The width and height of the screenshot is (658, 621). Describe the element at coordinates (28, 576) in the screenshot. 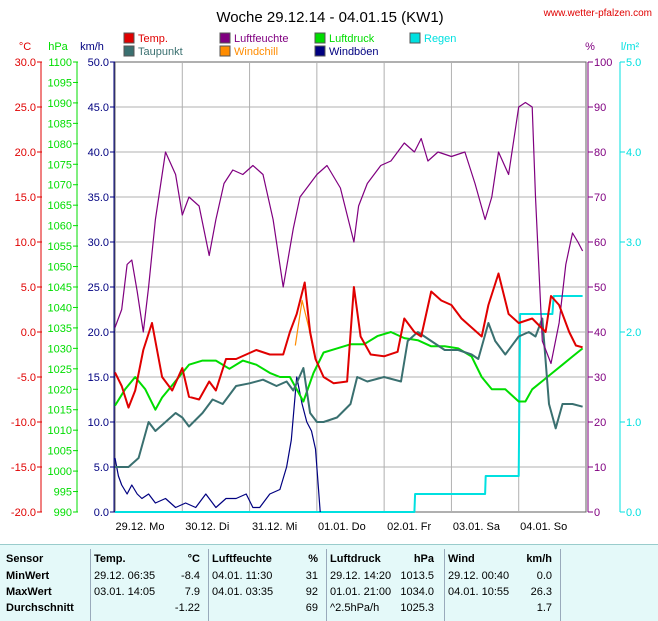

I see `stats-row-label: MinWert` at that location.